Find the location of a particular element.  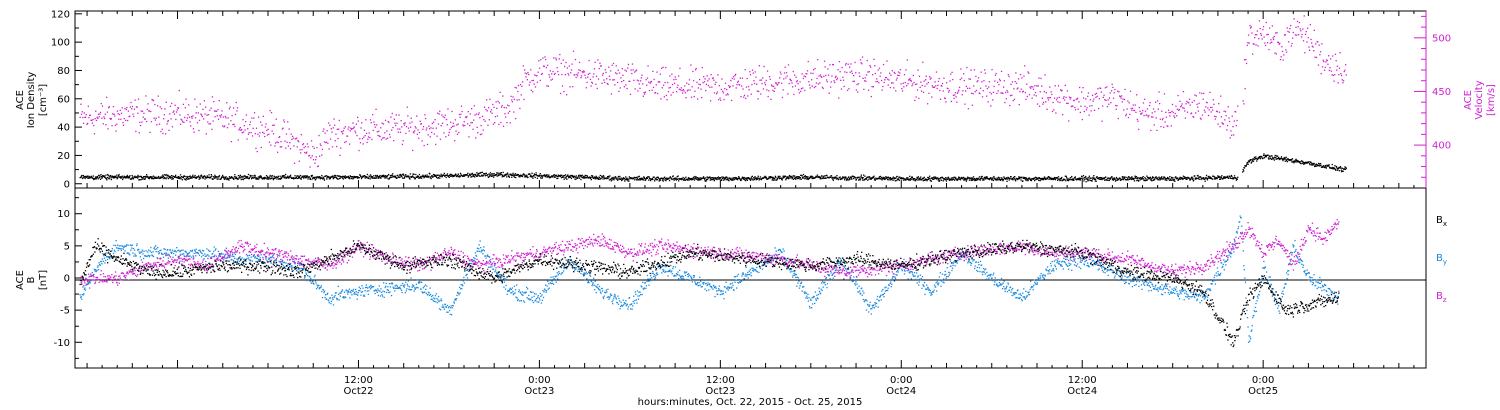

b-tick-label: 5 is located at coordinates (67, 246).